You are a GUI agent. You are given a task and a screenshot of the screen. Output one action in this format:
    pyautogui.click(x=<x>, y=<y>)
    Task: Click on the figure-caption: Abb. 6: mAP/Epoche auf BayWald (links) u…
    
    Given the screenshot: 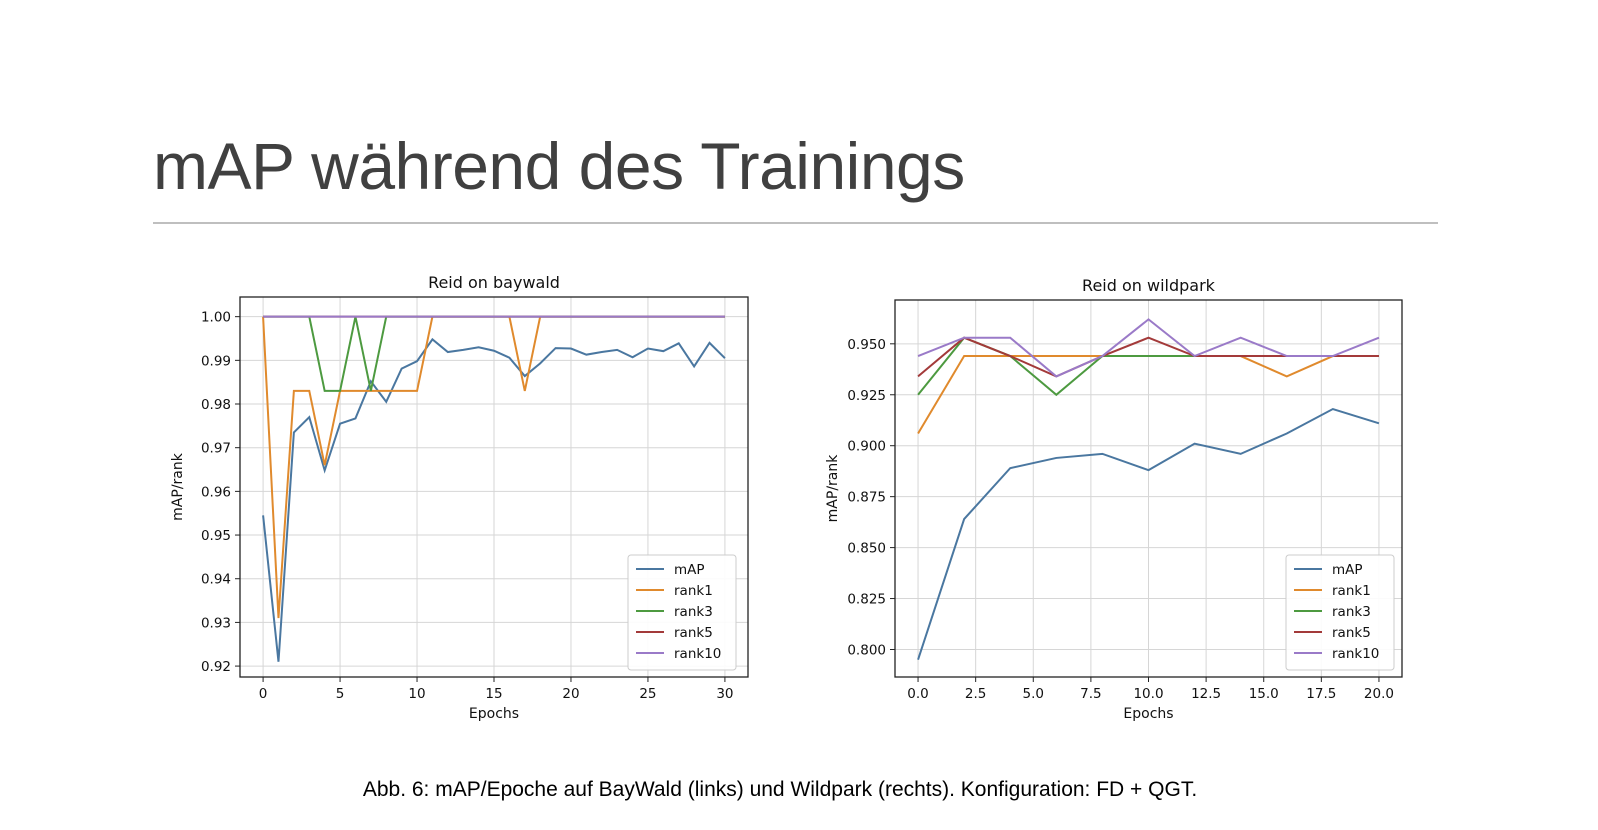 What is the action you would take?
    pyautogui.click(x=780, y=789)
    